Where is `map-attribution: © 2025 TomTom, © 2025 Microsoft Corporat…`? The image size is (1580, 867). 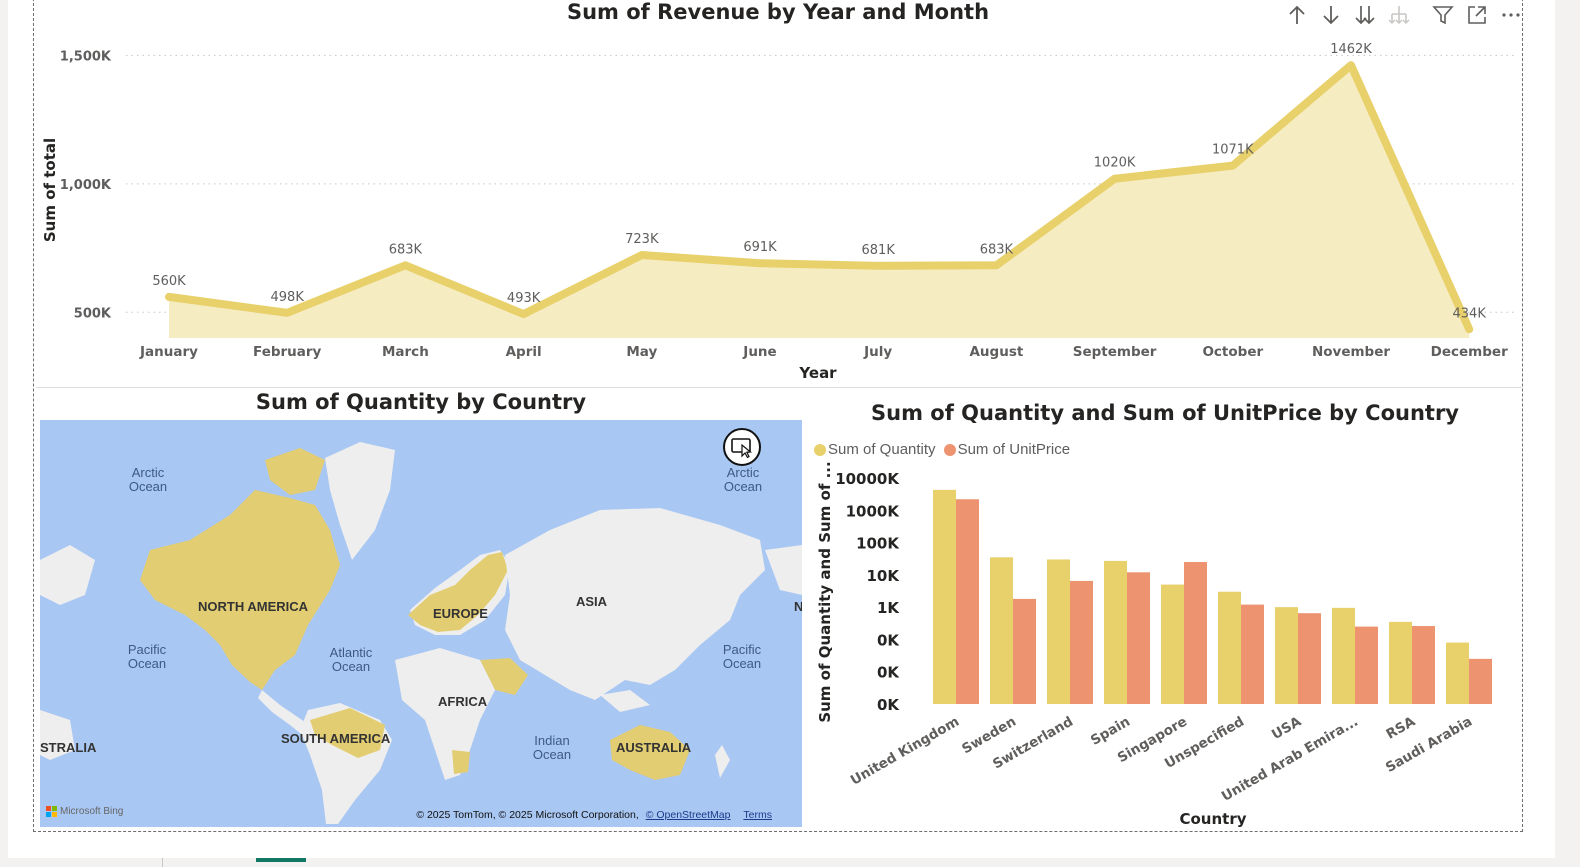 map-attribution: © 2025 TomTom, © 2025 Microsoft Corporat… is located at coordinates (594, 815).